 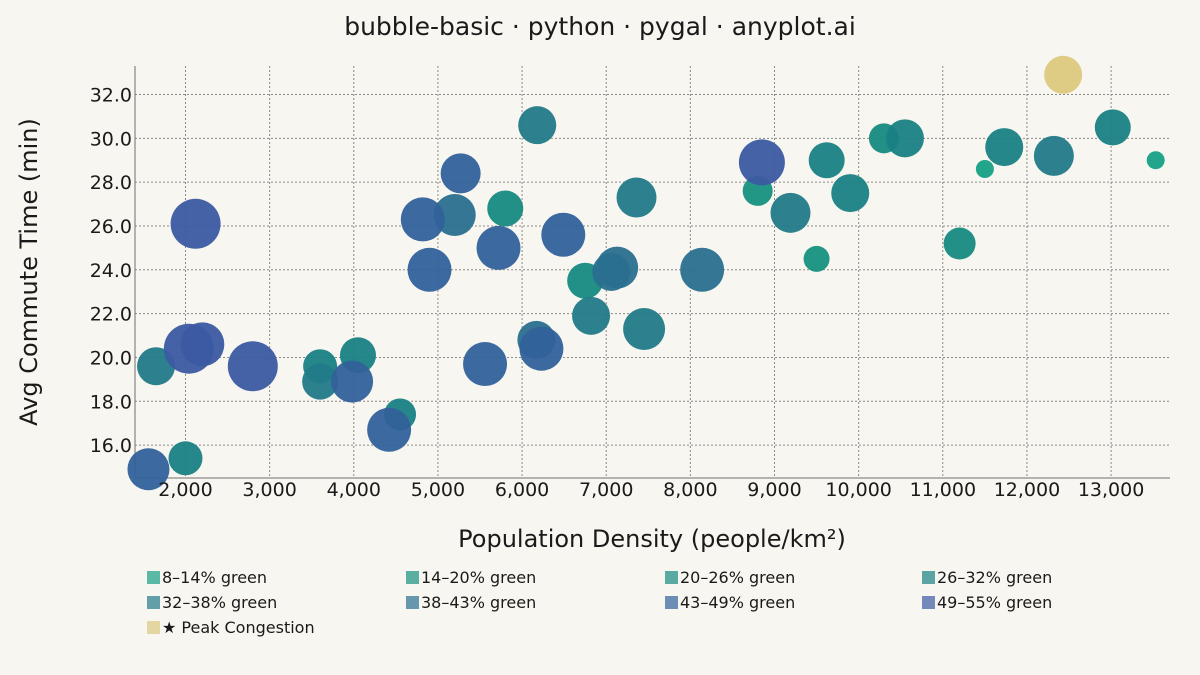 I want to click on y-tick-label: 30.0, so click(x=111, y=139).